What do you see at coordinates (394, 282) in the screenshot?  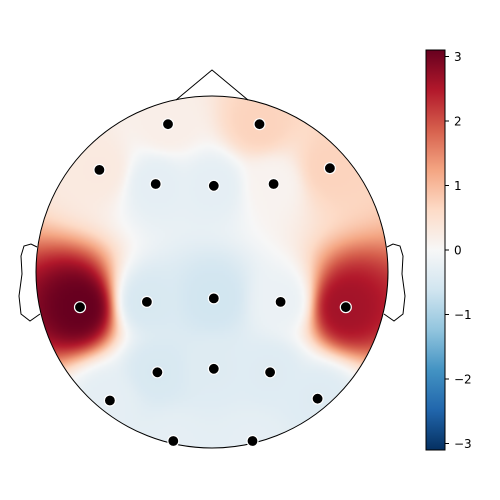 I see `right-ear-outline` at bounding box center [394, 282].